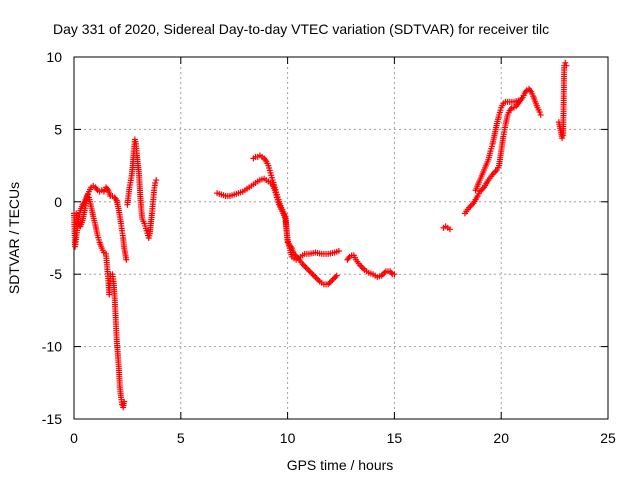 The image size is (640, 480). Describe the element at coordinates (52, 238) in the screenshot. I see `y-tick-labels: -15 -10 -5 0 5 10` at that location.